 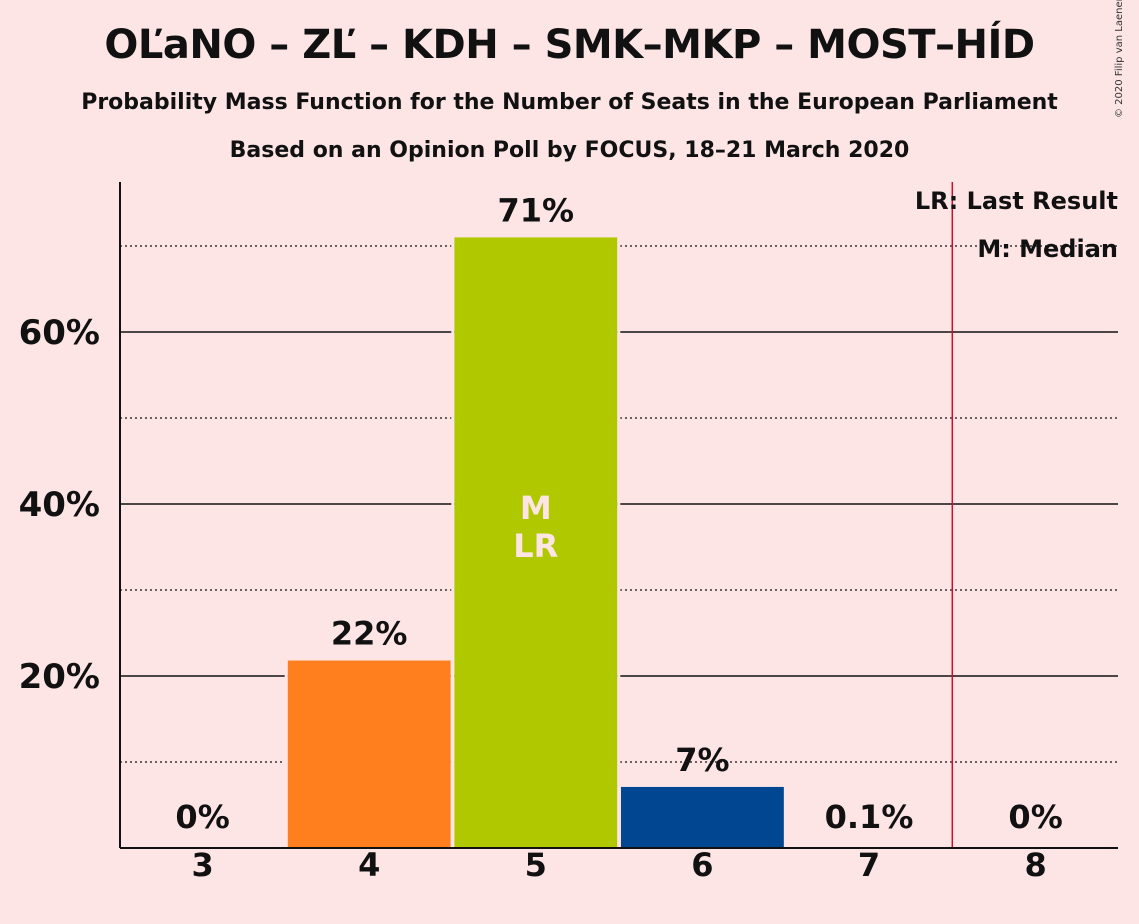 I want to click on x-tick-label: 3, so click(x=202, y=865).